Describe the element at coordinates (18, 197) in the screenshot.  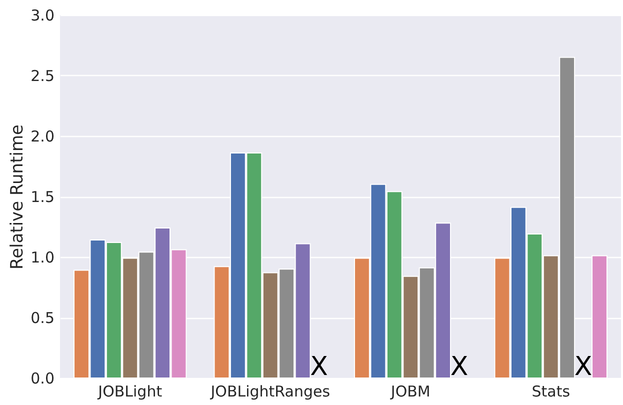
I see `y-axis-title: Relative Runtime` at that location.